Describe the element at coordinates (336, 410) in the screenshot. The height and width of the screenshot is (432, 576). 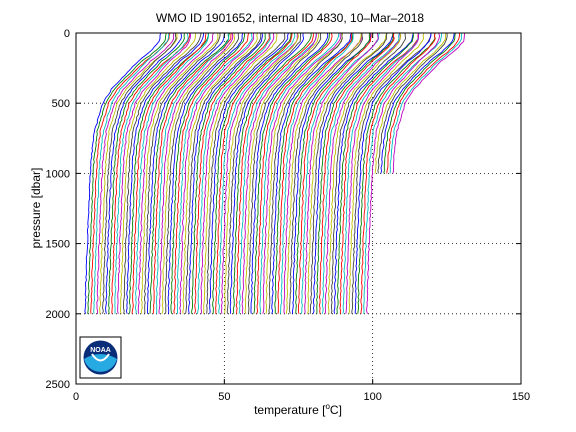
I see `x-axis-label-unit: C]` at that location.